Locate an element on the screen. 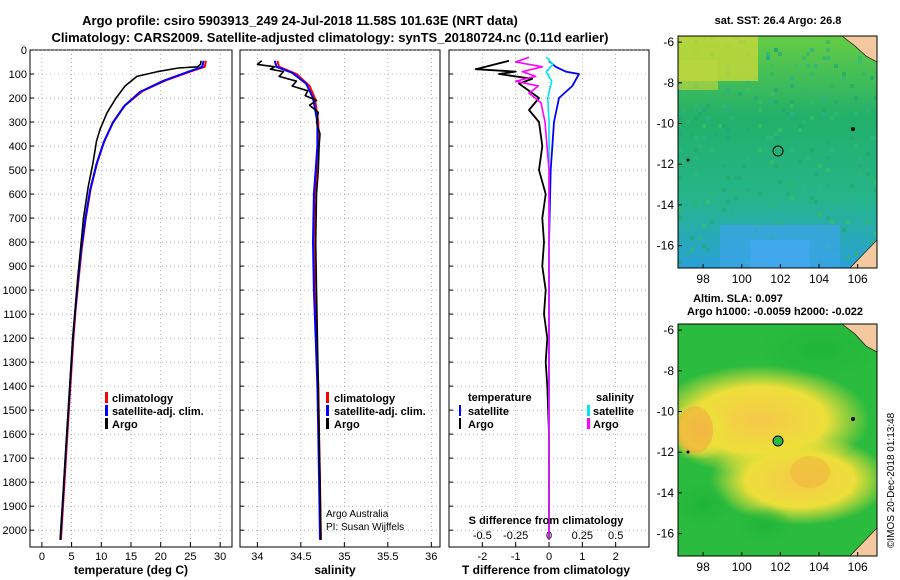 Image resolution: width=900 pixels, height=580 pixels. sla-green-blob is located at coordinates (705, 505).